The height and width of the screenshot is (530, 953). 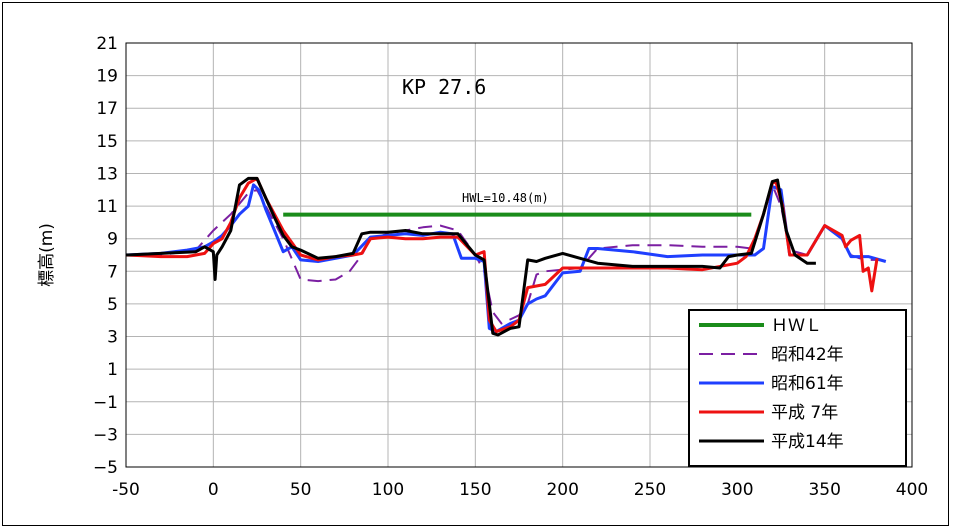 What do you see at coordinates (807, 355) in the screenshot?
I see `legend-label: 昭和42年` at bounding box center [807, 355].